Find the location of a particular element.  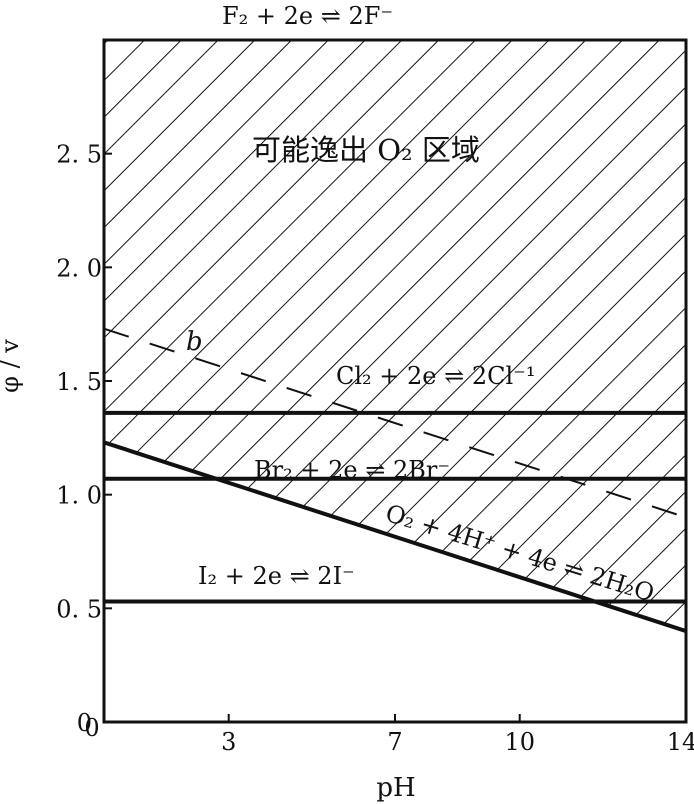

series-label-cl2: Cl₂ + 2e ⇌ 2Cl⁻¹ is located at coordinates (435, 376).